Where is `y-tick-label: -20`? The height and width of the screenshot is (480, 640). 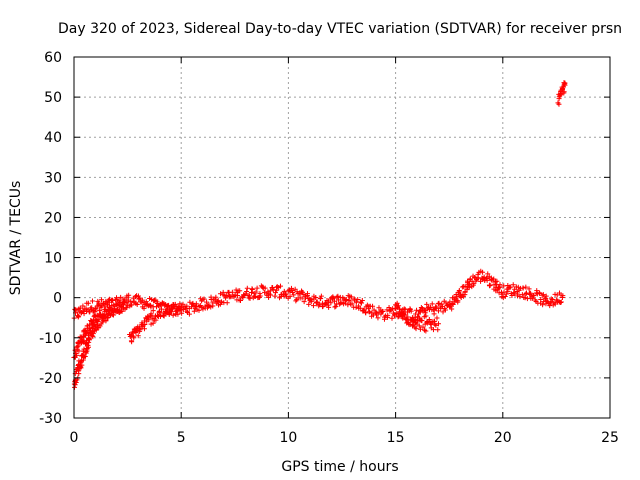 y-tick-label: -20 is located at coordinates (50, 379).